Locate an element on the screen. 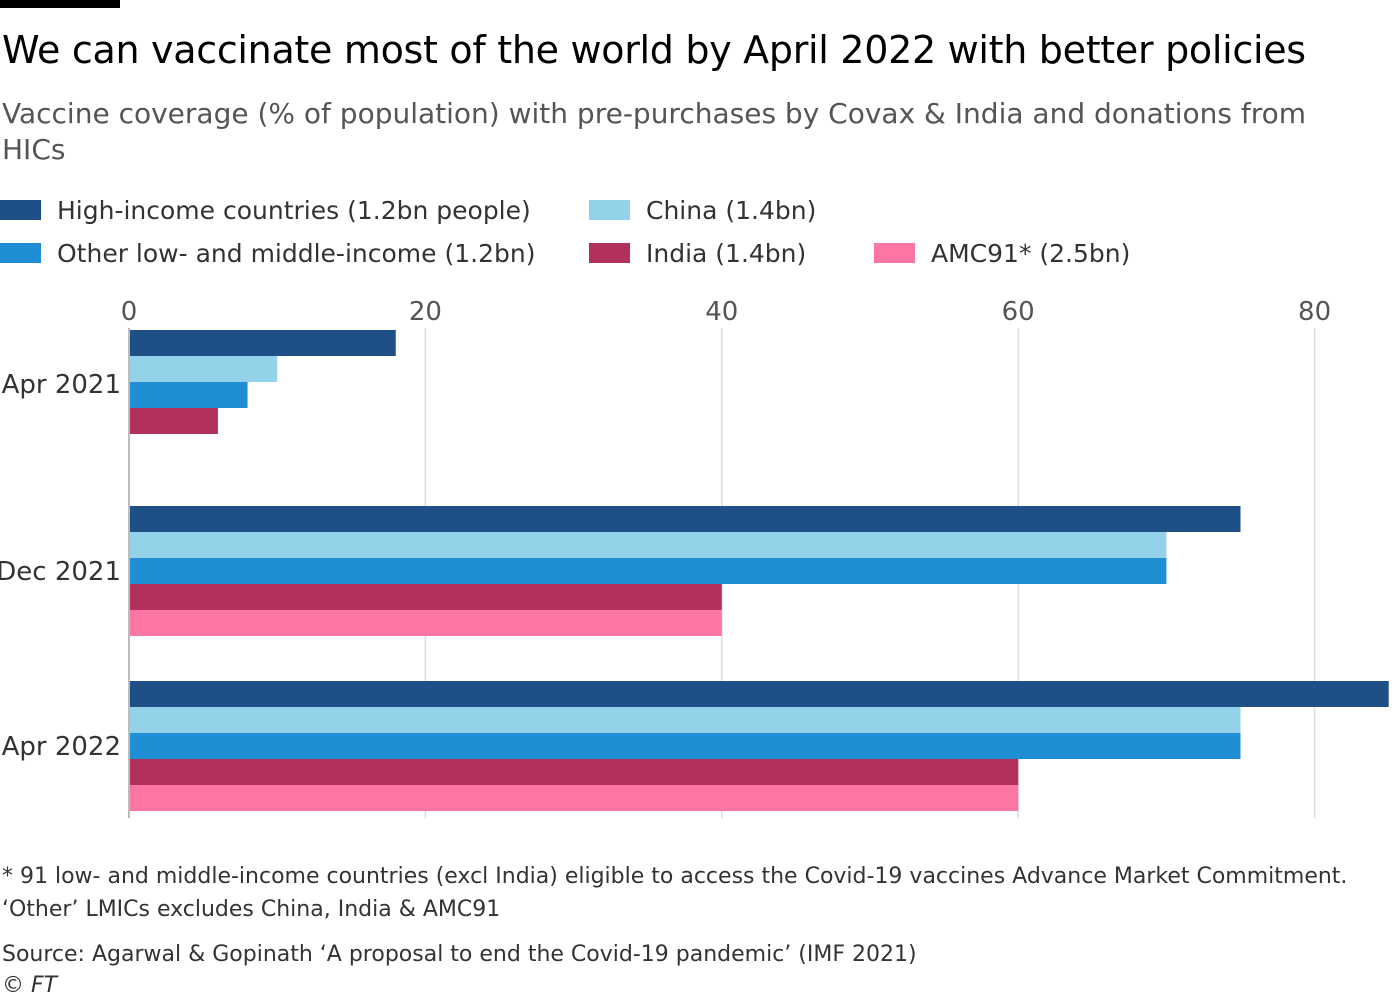 The height and width of the screenshot is (1002, 1400). x-tick-label: 80 is located at coordinates (1314, 312).